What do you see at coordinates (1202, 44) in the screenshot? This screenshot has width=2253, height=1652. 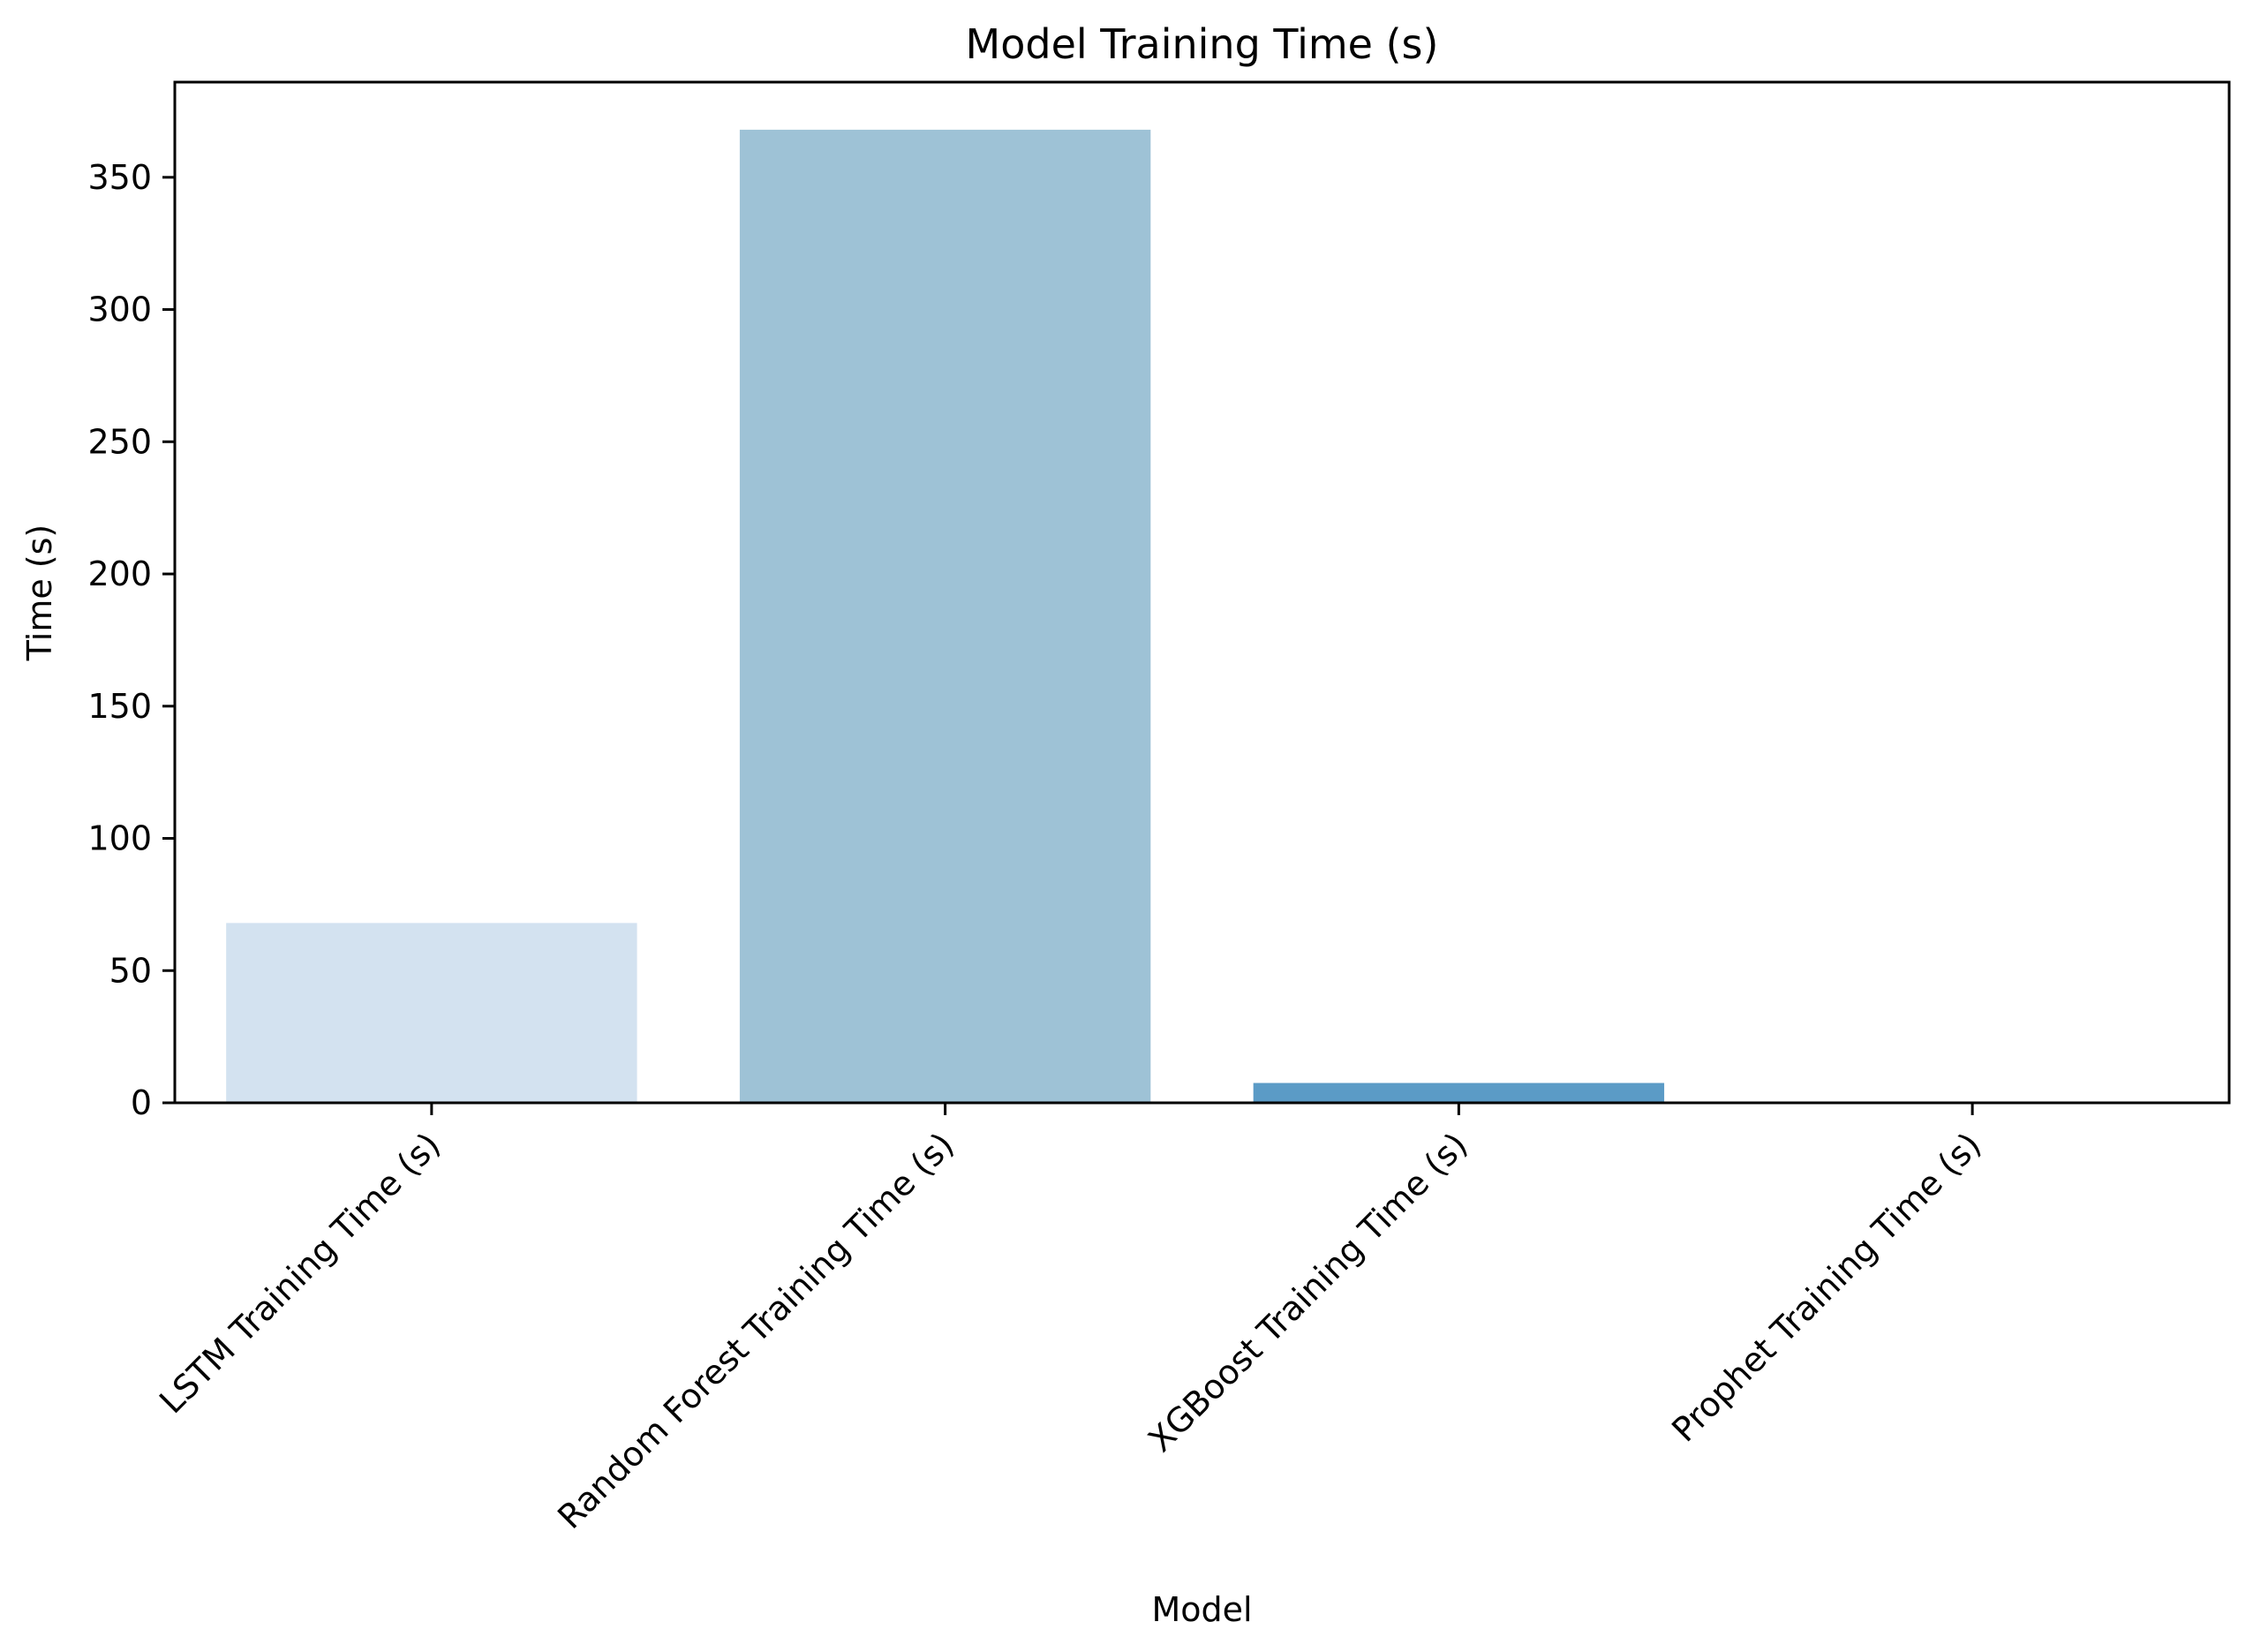 I see `chart-title: Model Training Time (s)` at bounding box center [1202, 44].